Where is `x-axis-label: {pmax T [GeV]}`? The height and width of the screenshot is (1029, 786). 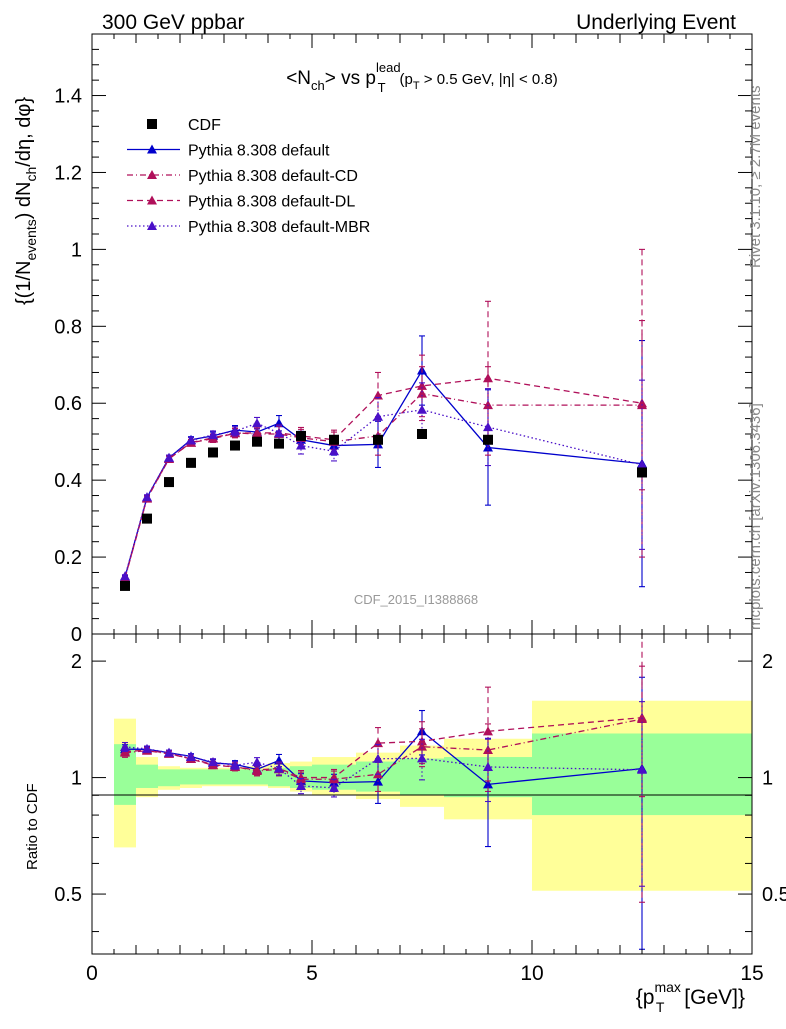 x-axis-label: {pmax T [GeV]} is located at coordinates (690, 997).